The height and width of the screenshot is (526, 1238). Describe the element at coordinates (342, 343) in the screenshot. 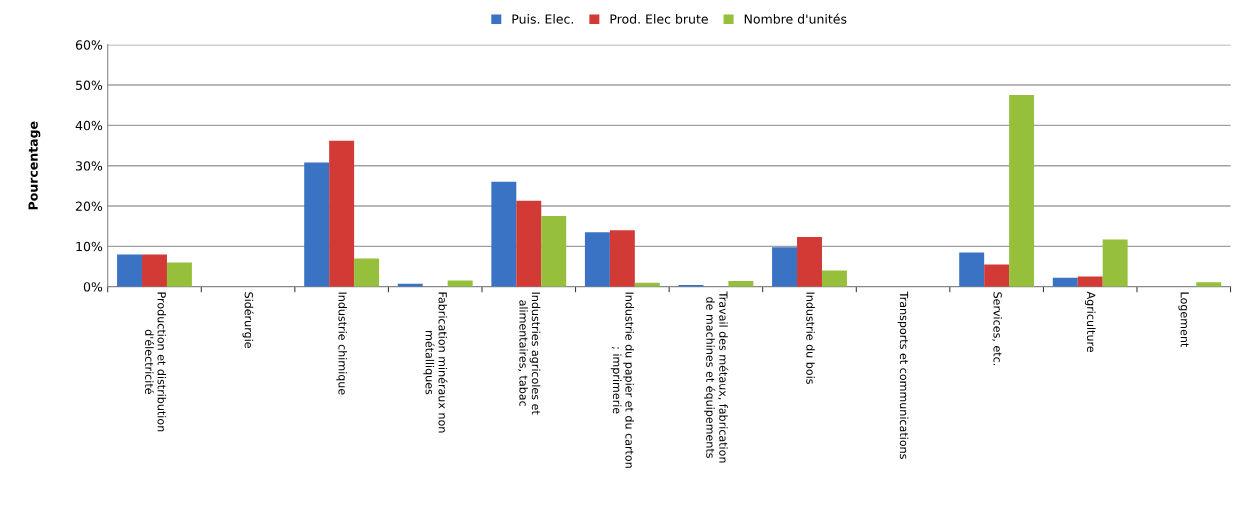

I see `x-tick-label: Industrie chimique` at that location.